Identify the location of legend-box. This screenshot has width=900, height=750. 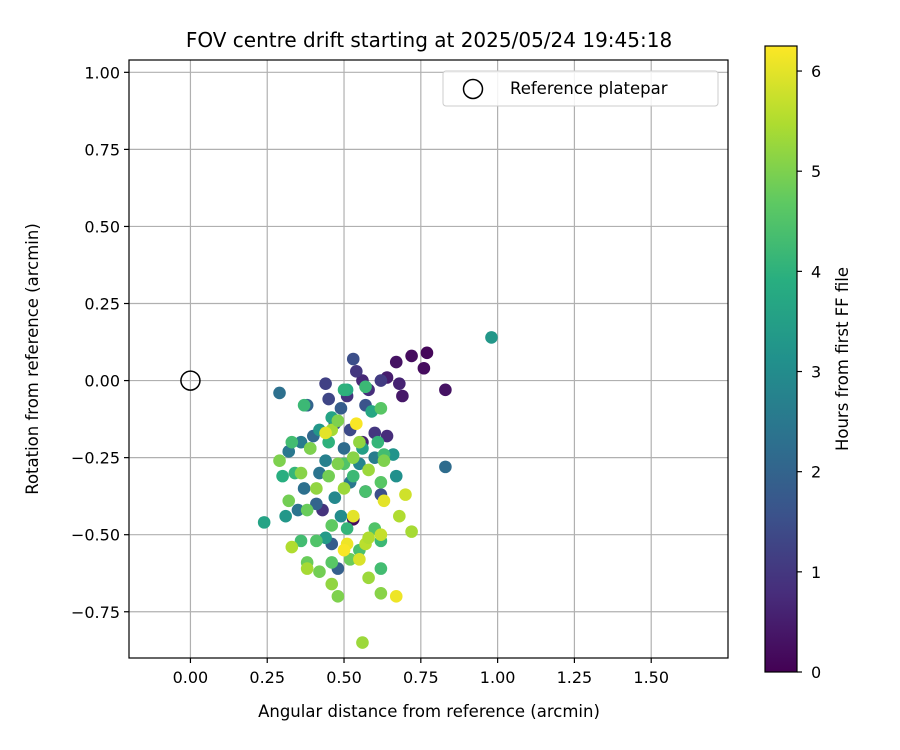
(580, 88).